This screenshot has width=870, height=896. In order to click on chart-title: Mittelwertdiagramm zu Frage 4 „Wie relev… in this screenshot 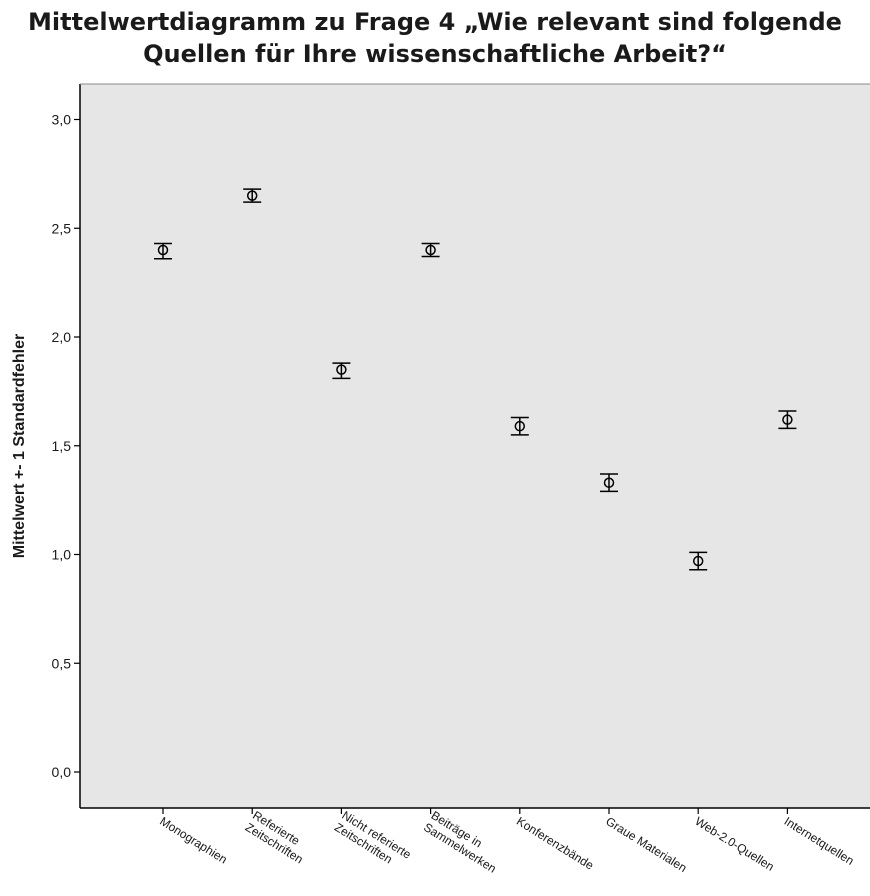, I will do `click(435, 38)`.